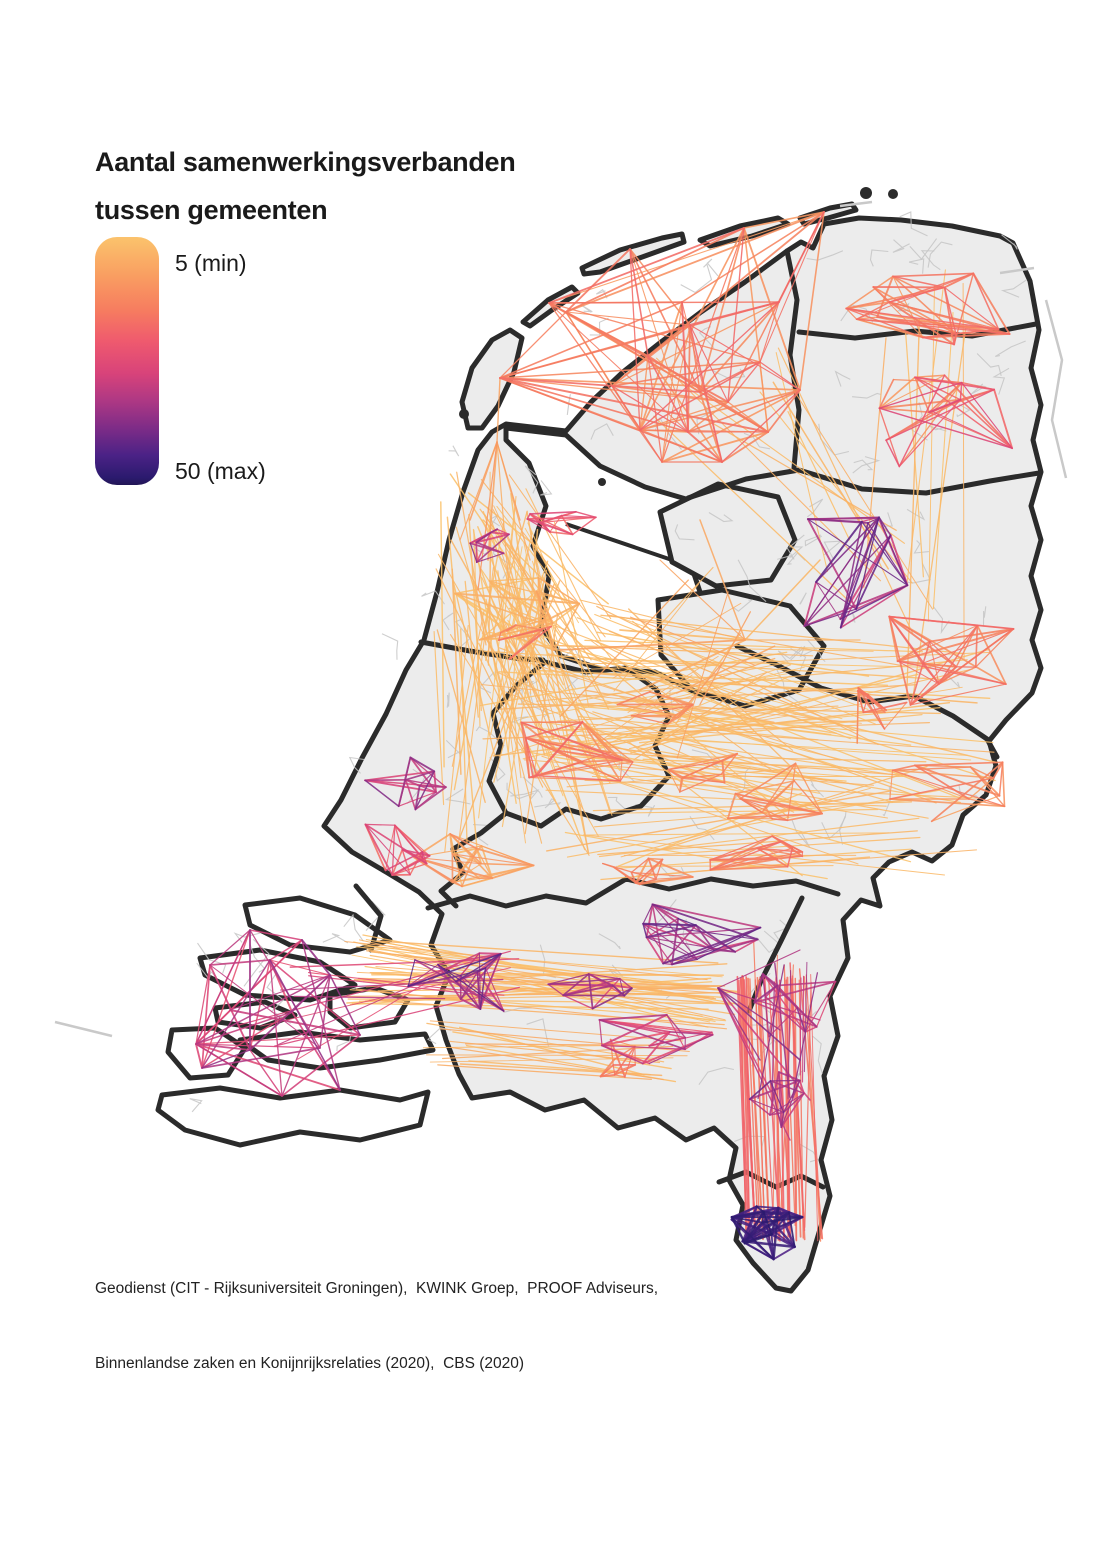 The width and height of the screenshot is (1100, 1557). Describe the element at coordinates (220, 471) in the screenshot. I see `legend-max-label: 50 (max)` at that location.